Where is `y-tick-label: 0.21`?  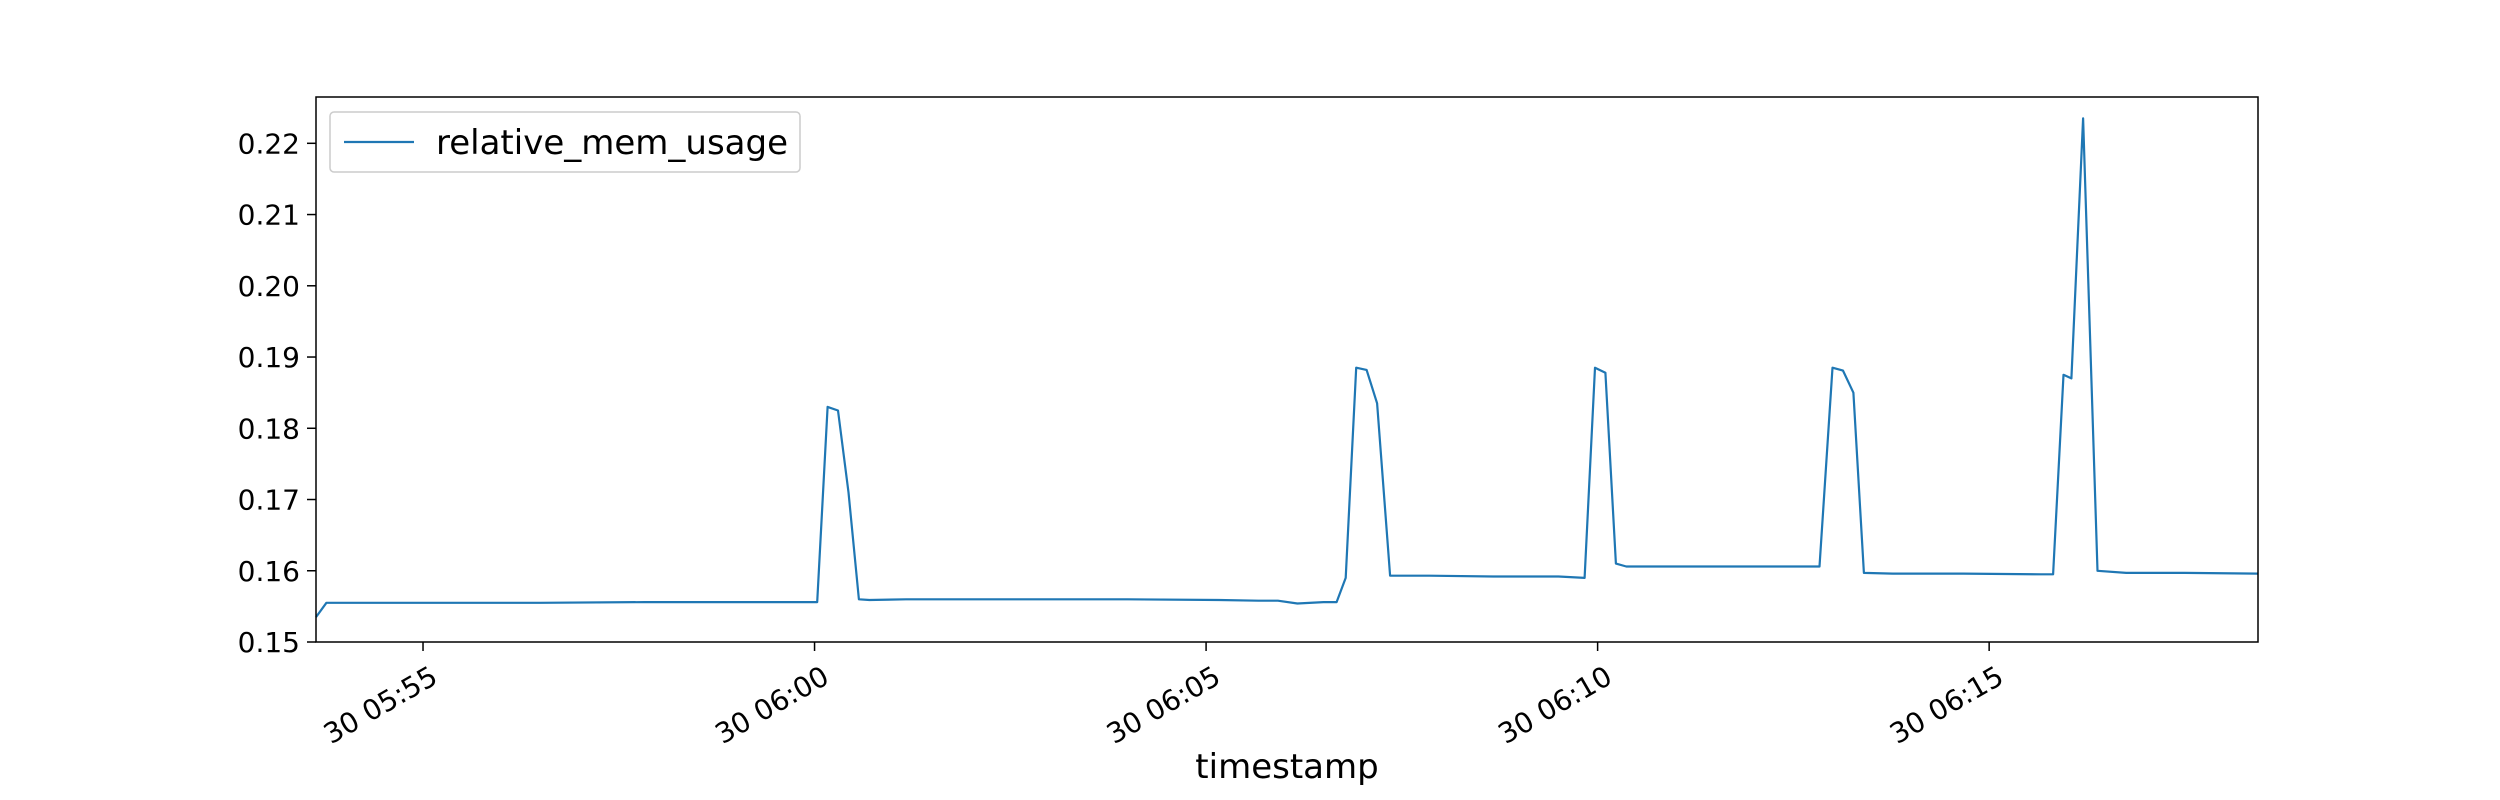
y-tick-label: 0.21 is located at coordinates (269, 215).